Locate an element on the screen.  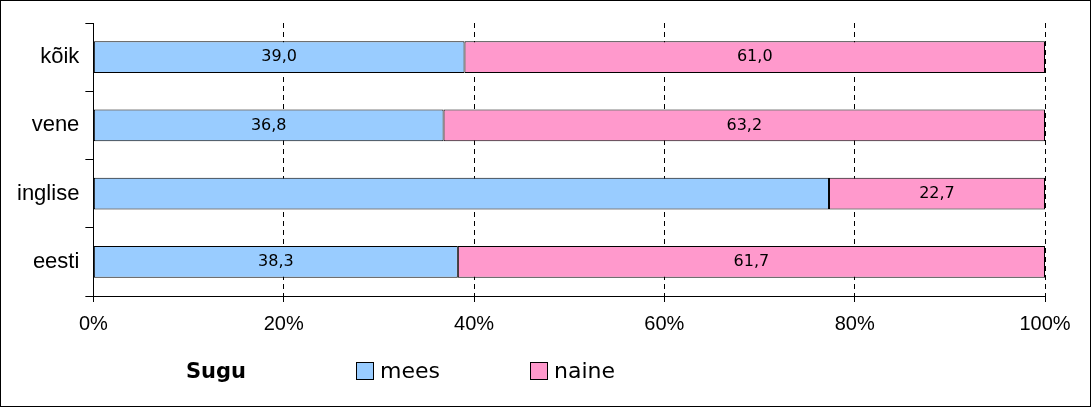
legend-title: Sugu is located at coordinates (216, 370).